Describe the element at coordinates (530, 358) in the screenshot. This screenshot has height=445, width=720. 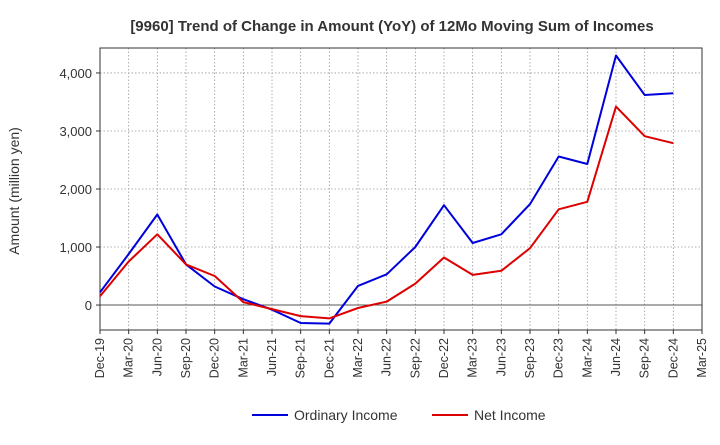
I see `x-tick-label: Sep-23` at that location.